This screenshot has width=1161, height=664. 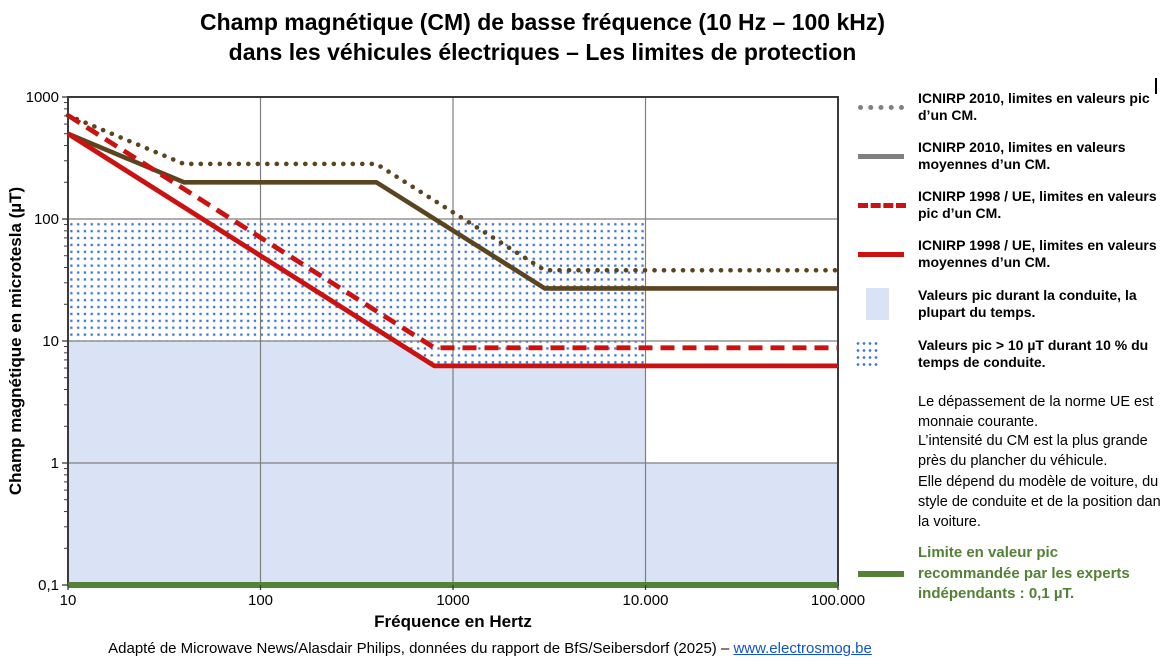 I want to click on gray-solid-line-icon, so click(x=881, y=156).